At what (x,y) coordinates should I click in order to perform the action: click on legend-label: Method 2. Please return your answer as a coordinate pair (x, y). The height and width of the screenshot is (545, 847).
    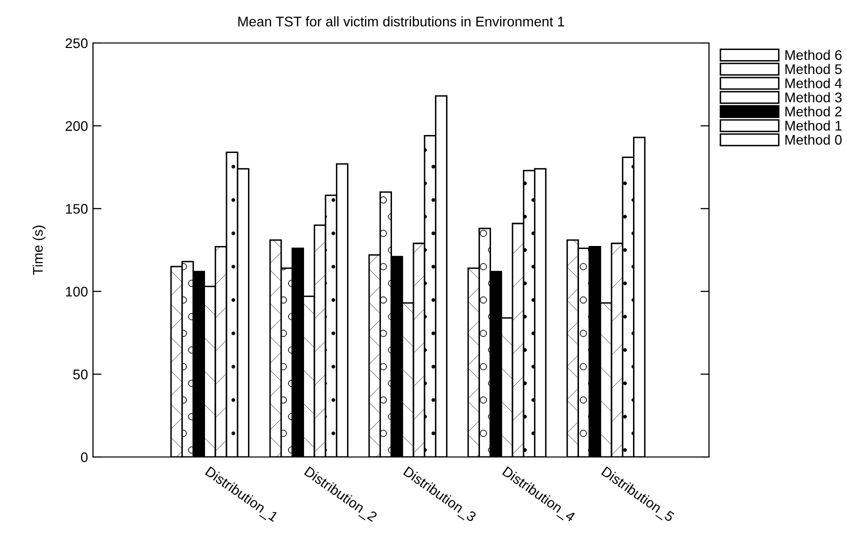
    Looking at the image, I should click on (813, 111).